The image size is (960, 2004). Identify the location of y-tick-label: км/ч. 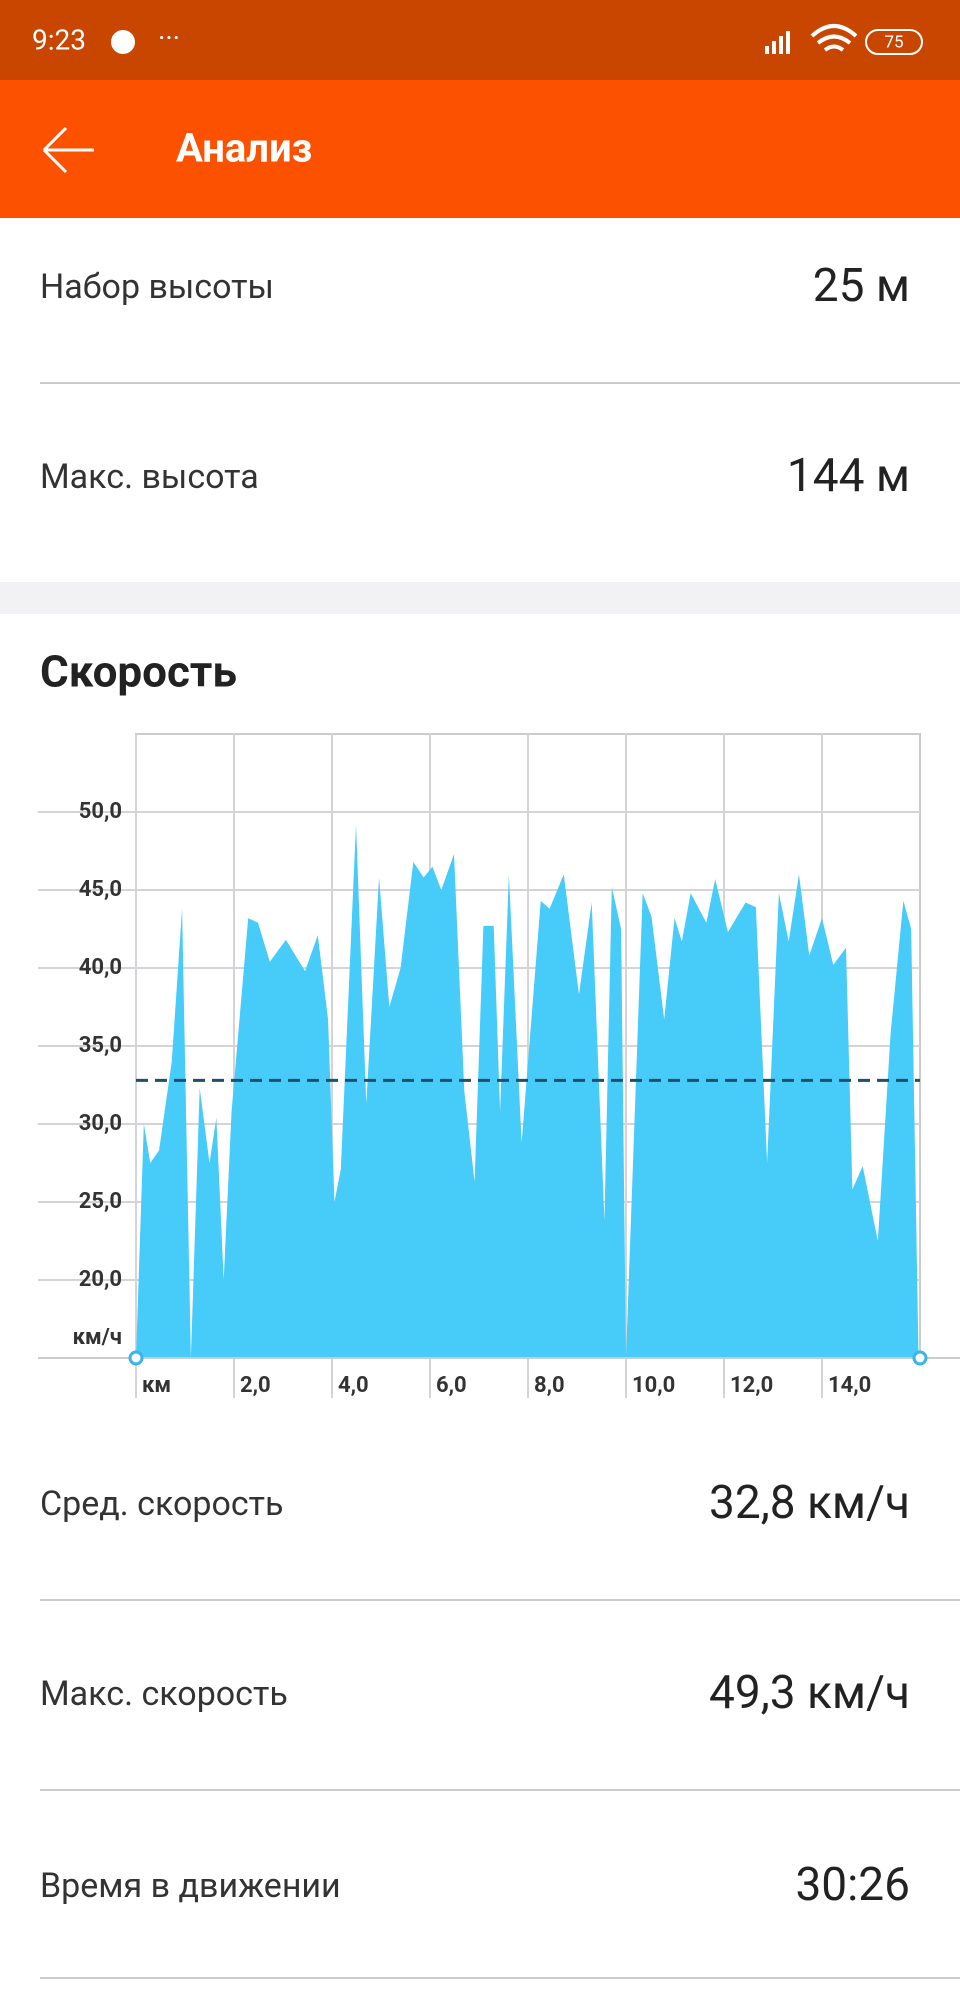
(97, 1337).